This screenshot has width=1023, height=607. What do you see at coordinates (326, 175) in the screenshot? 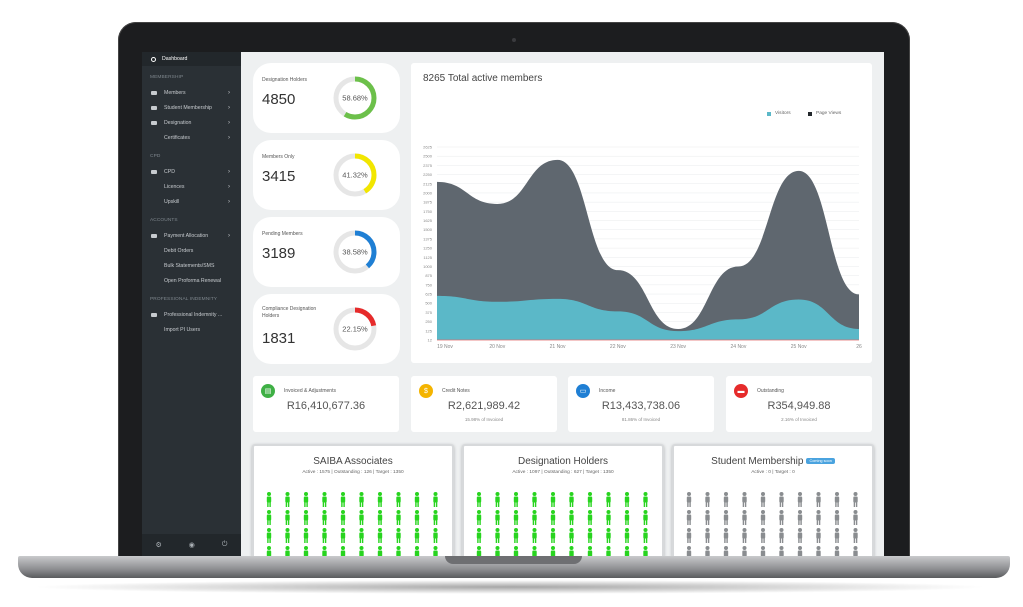
I see `stat-card: Members Only 3415 41.32%` at bounding box center [326, 175].